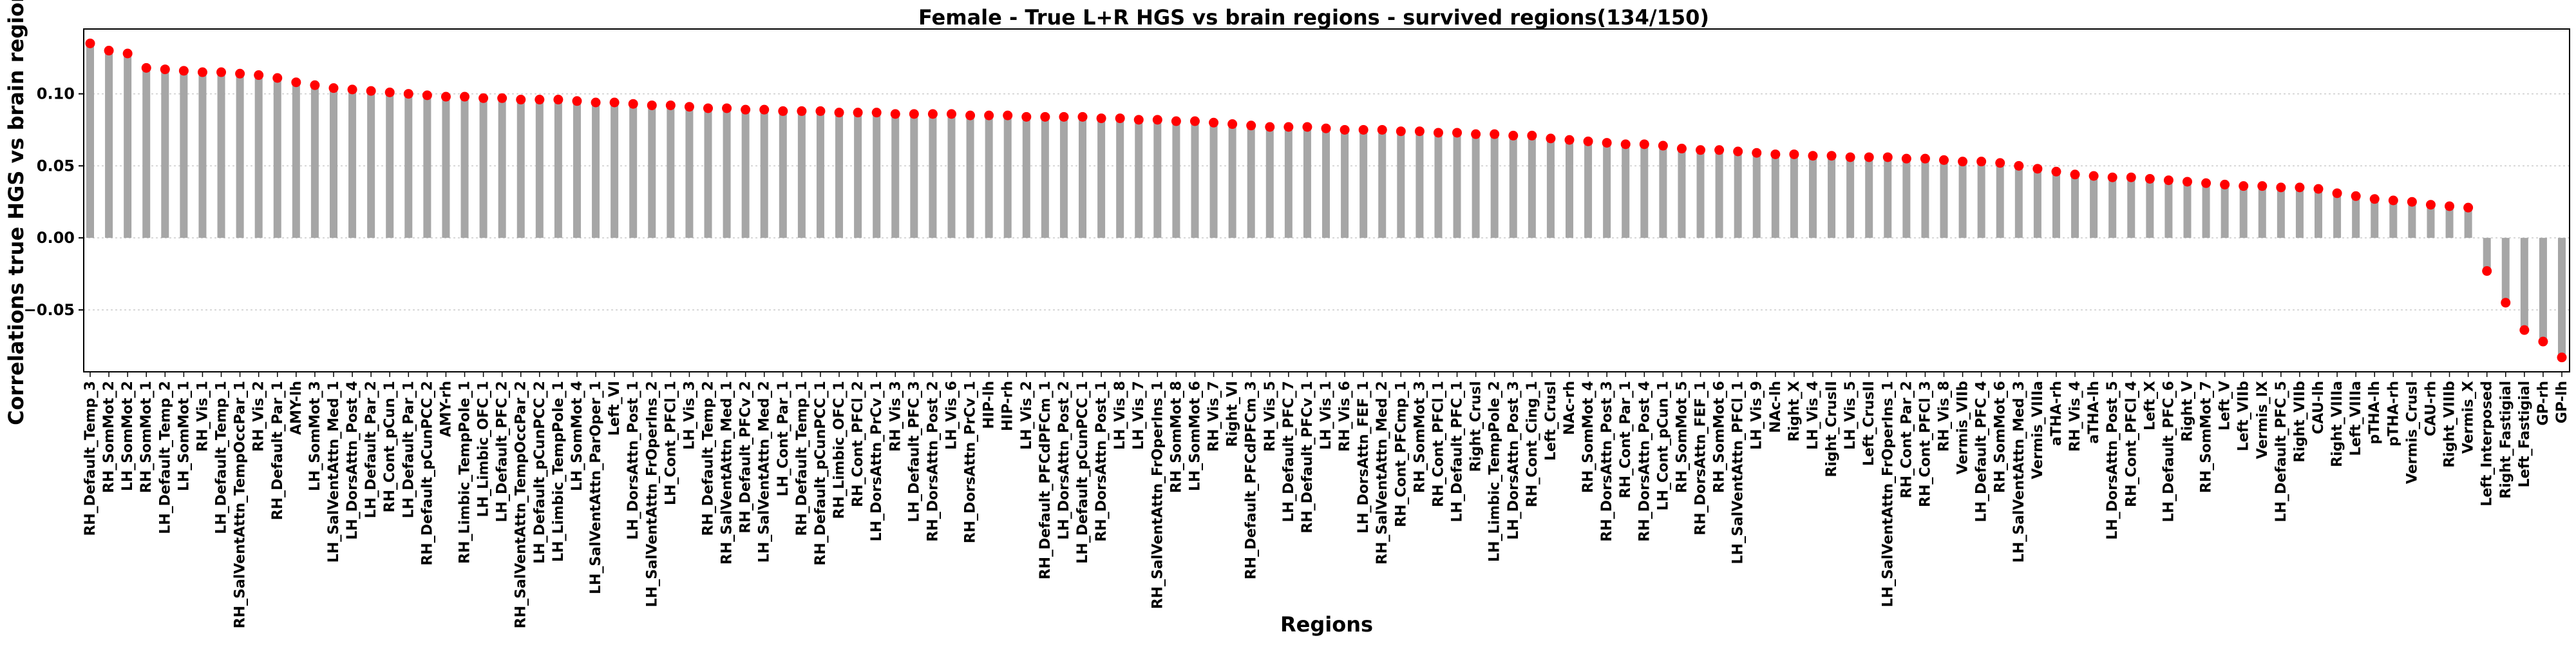 The image size is (2576, 647). Describe the element at coordinates (840, 450) in the screenshot. I see `x-tick-label: RH_Limbic_OFC_1` at that location.